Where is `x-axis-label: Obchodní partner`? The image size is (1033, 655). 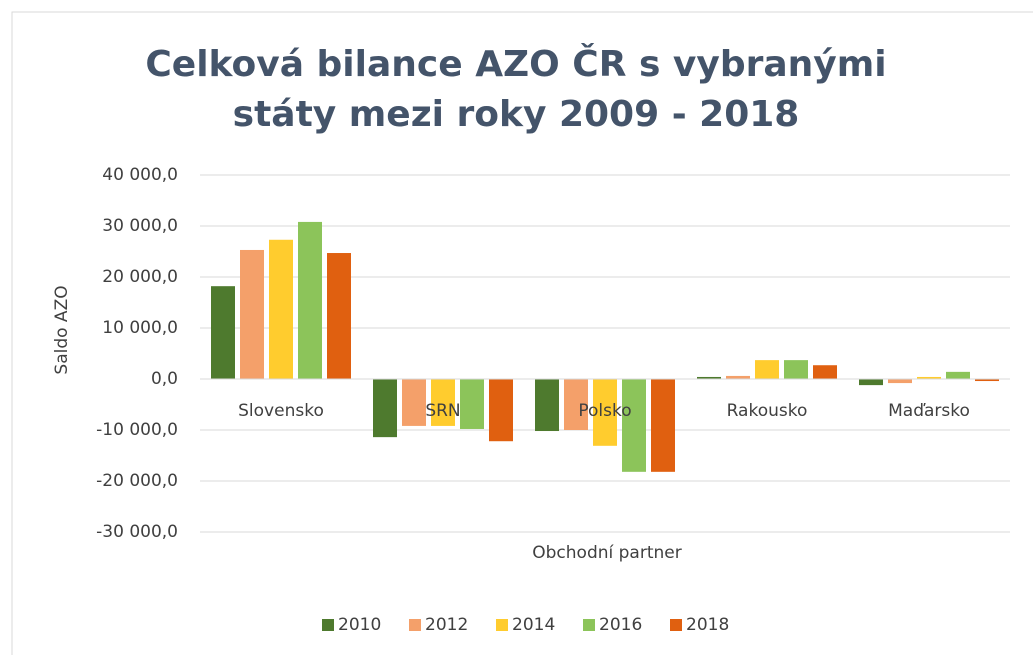
x-axis-label: Obchodní partner is located at coordinates (606, 553).